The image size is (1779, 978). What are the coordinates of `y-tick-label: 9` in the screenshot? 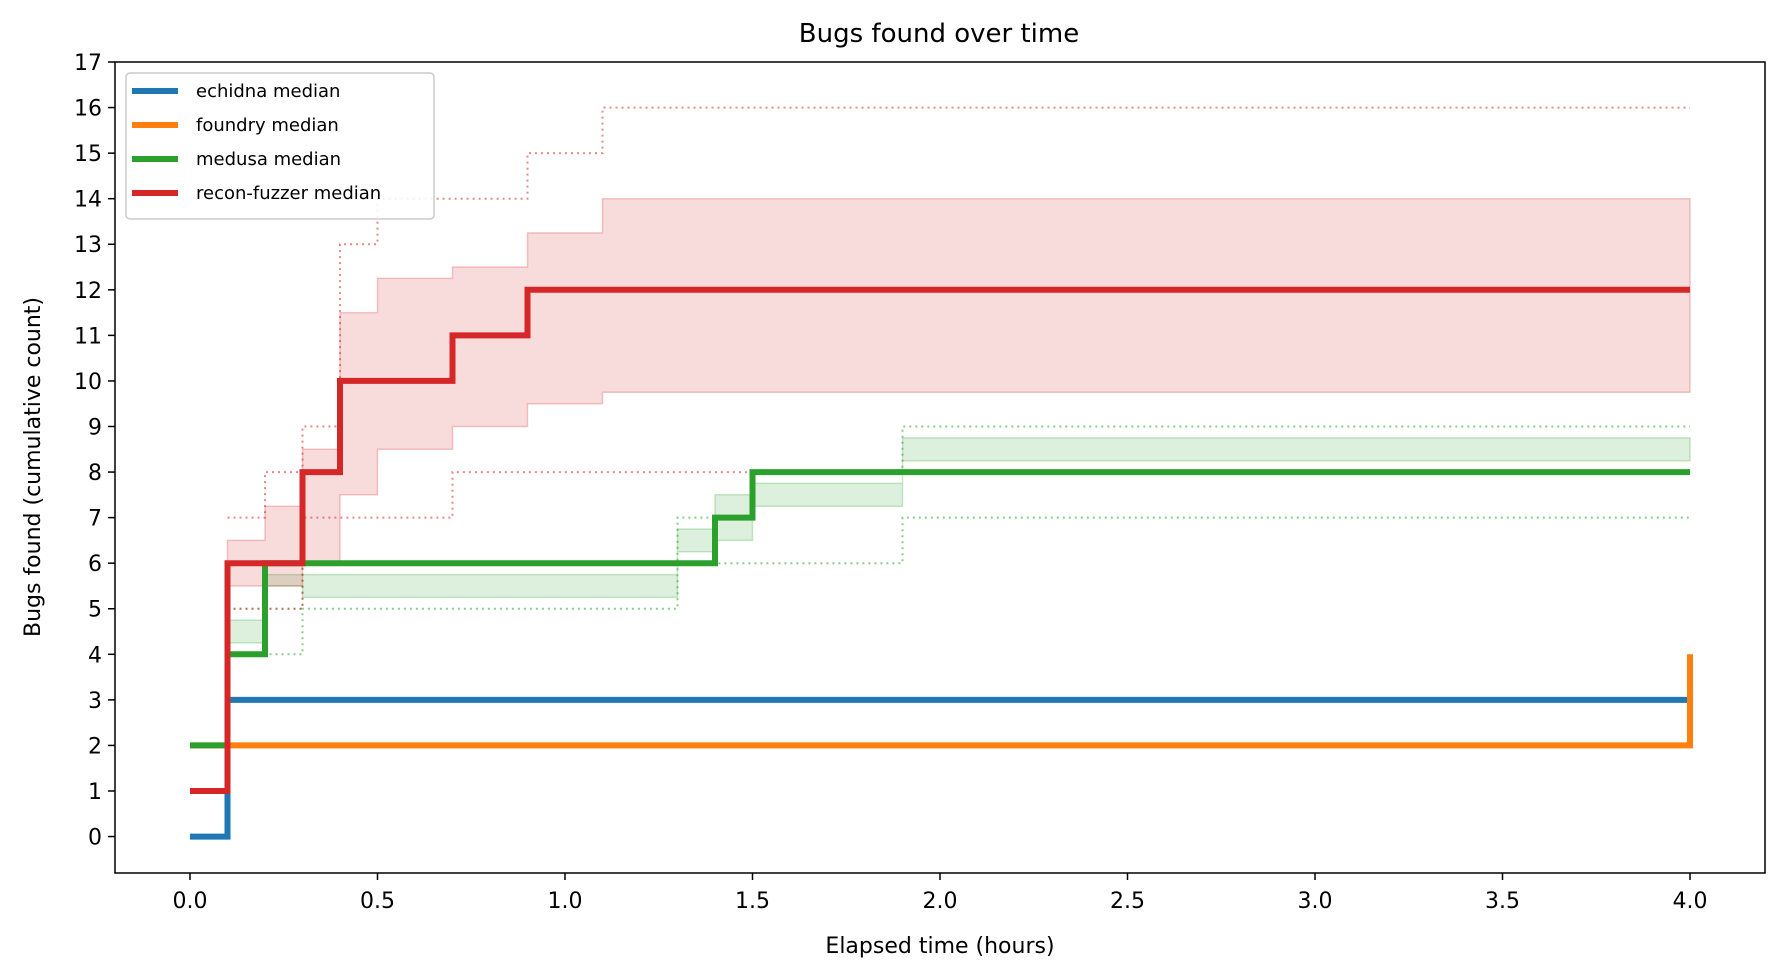 It's located at (95, 427).